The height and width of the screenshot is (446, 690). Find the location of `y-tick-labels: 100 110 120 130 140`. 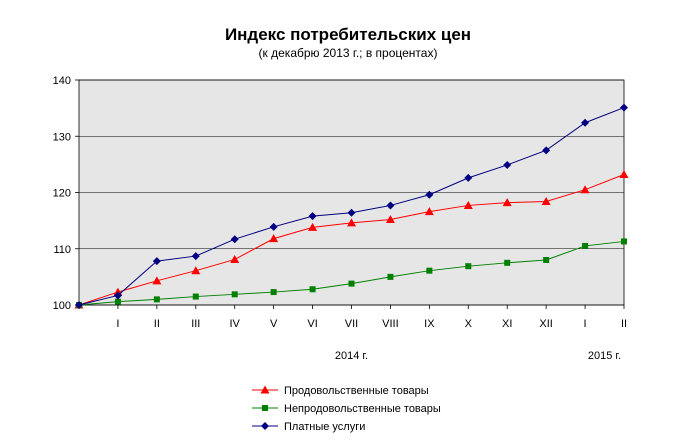

y-tick-labels: 100 110 120 130 140 is located at coordinates (62, 193).